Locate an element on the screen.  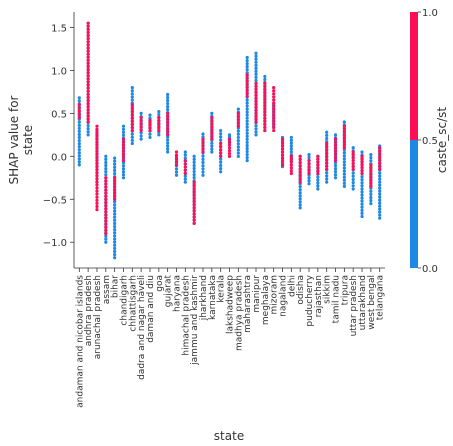
x-tick-label: puducherry is located at coordinates (310, 300).